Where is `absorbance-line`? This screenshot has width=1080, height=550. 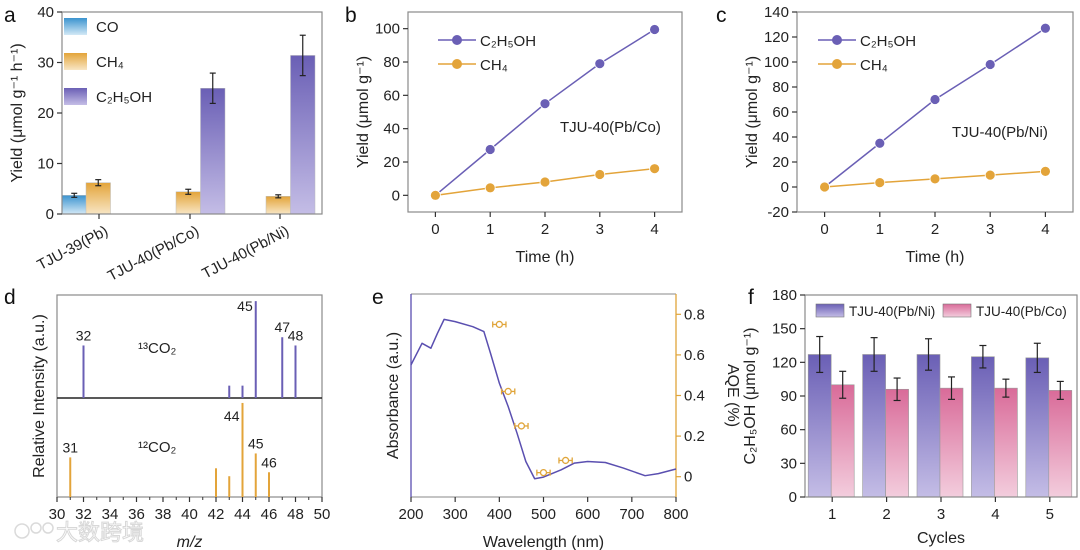
absorbance-line is located at coordinates (543, 399).